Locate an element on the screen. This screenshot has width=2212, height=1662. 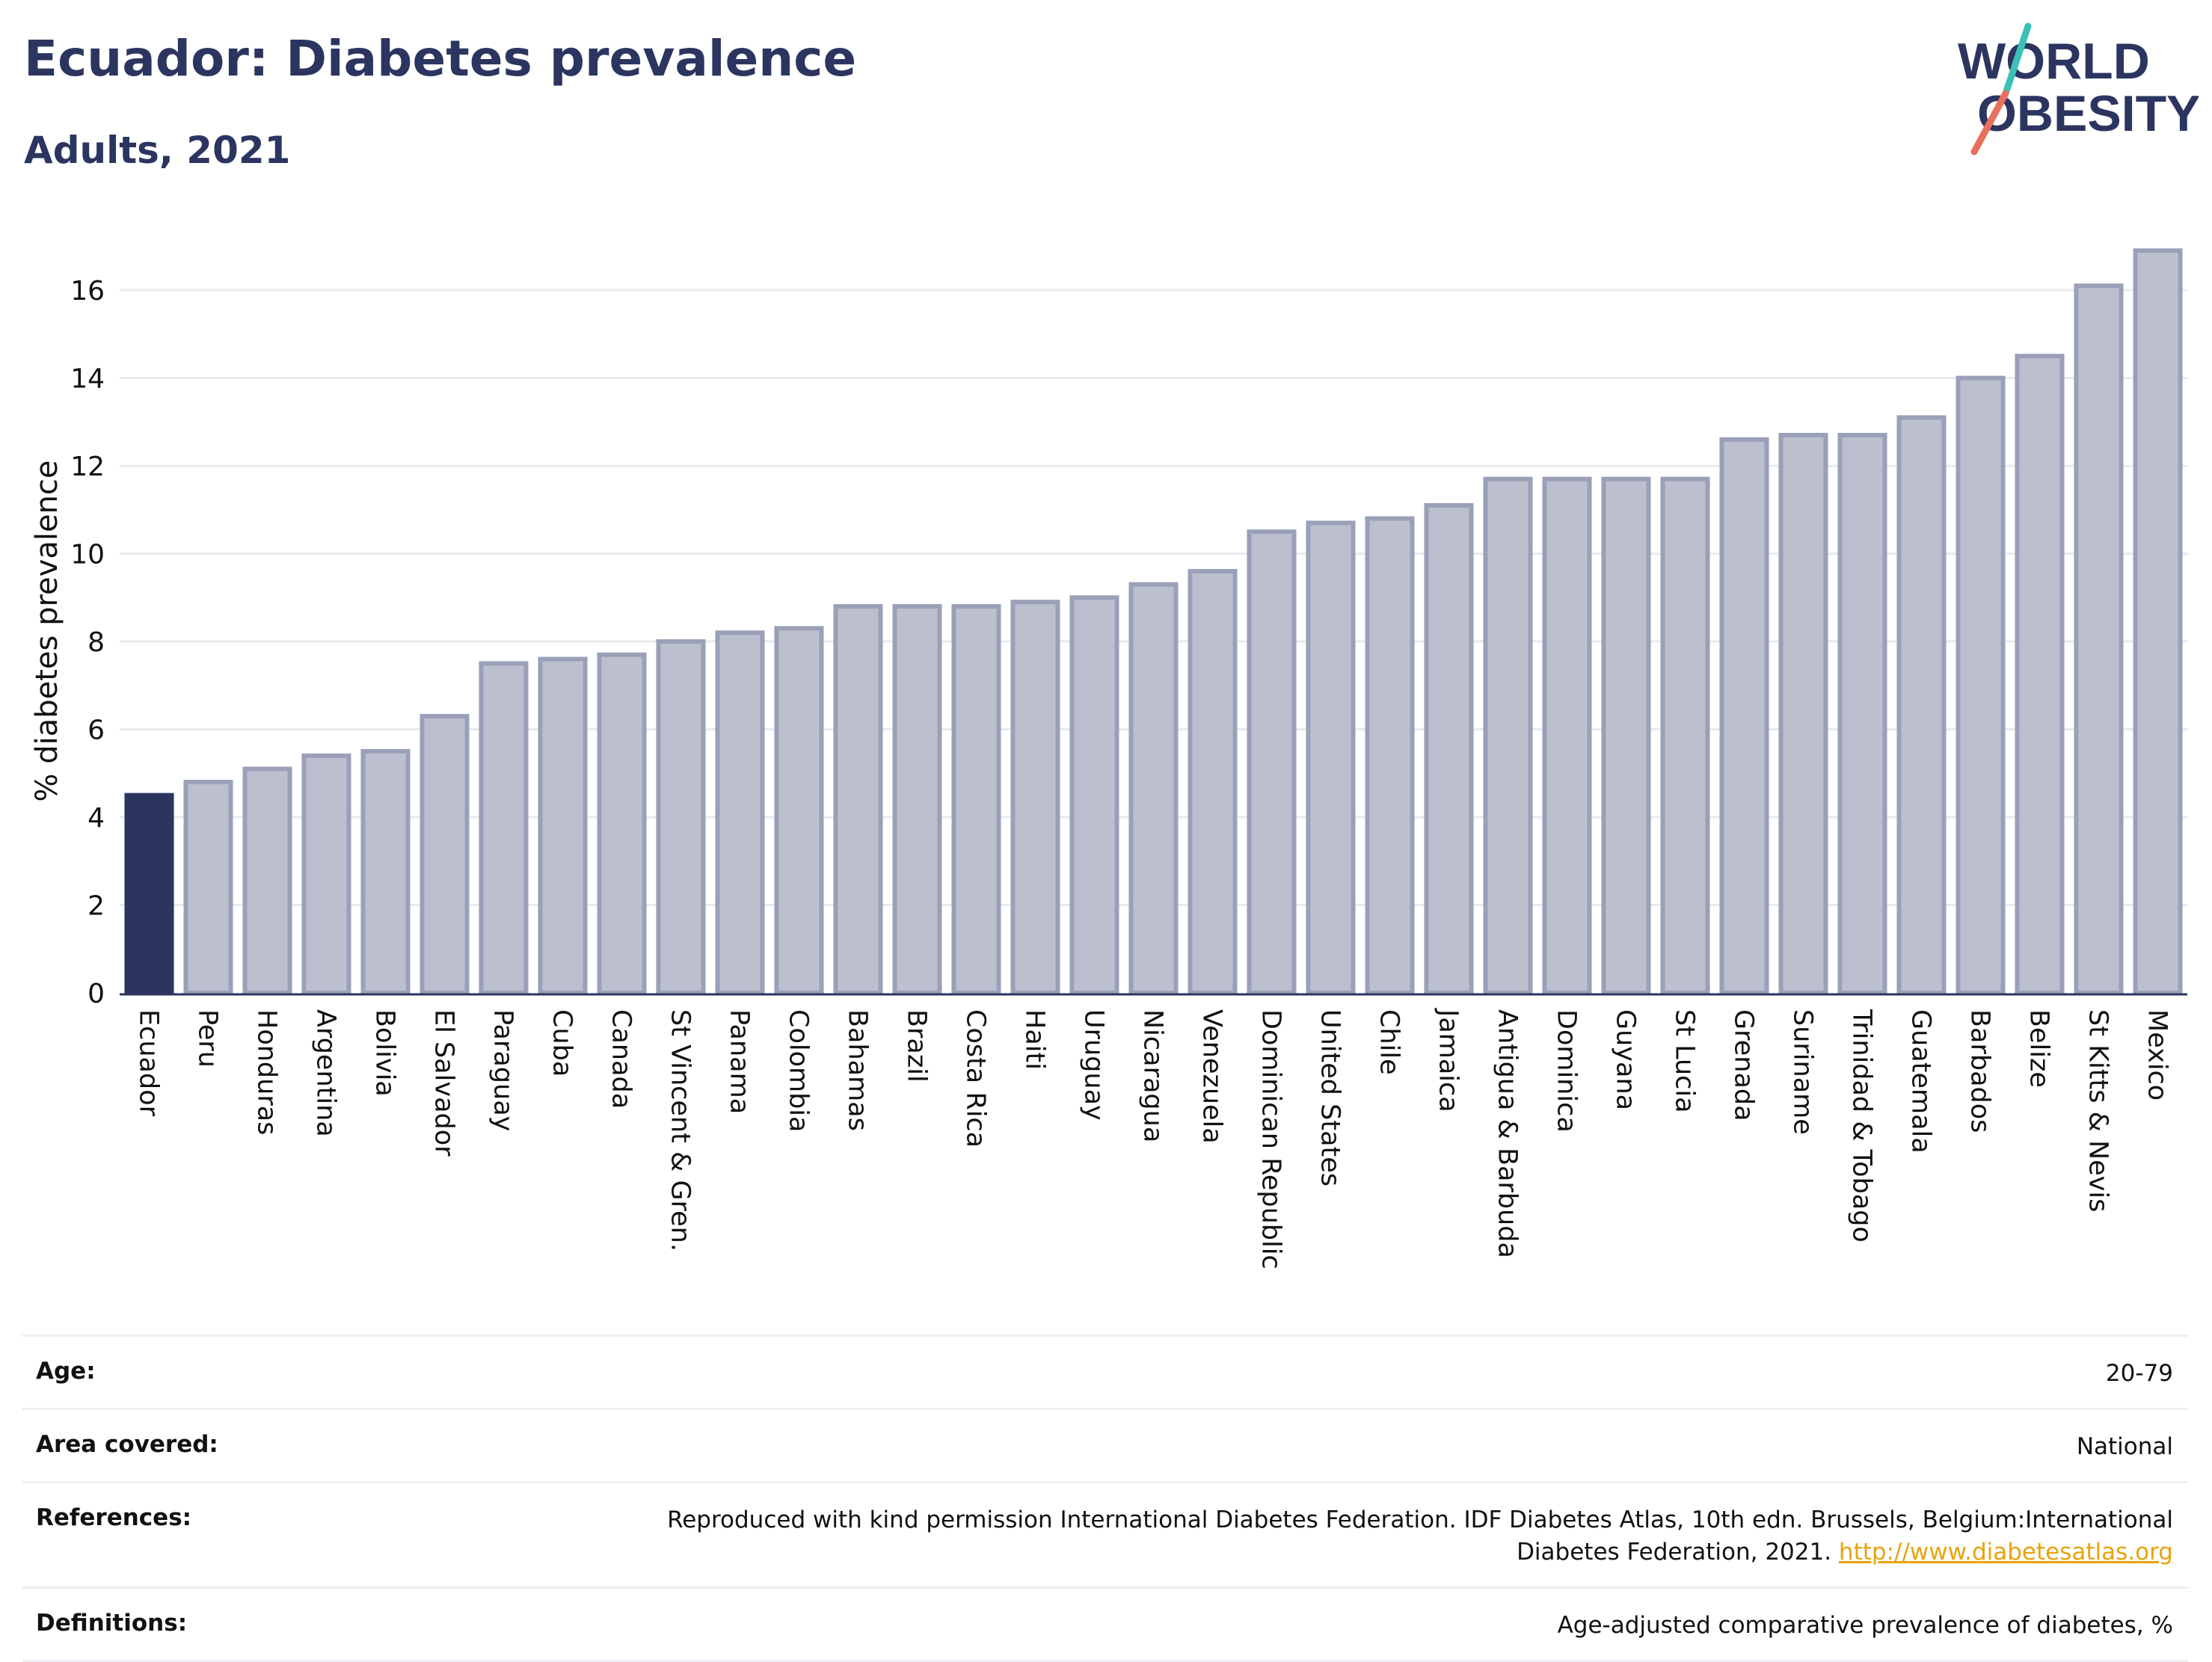
x-tick-label: Haiti is located at coordinates (1035, 1039).